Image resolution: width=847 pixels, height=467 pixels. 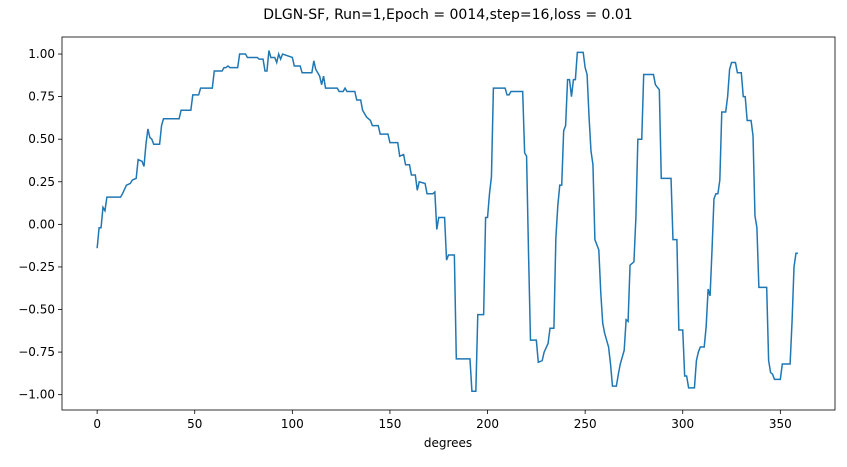 What do you see at coordinates (194, 424) in the screenshot?
I see `x-tick-label: 50` at bounding box center [194, 424].